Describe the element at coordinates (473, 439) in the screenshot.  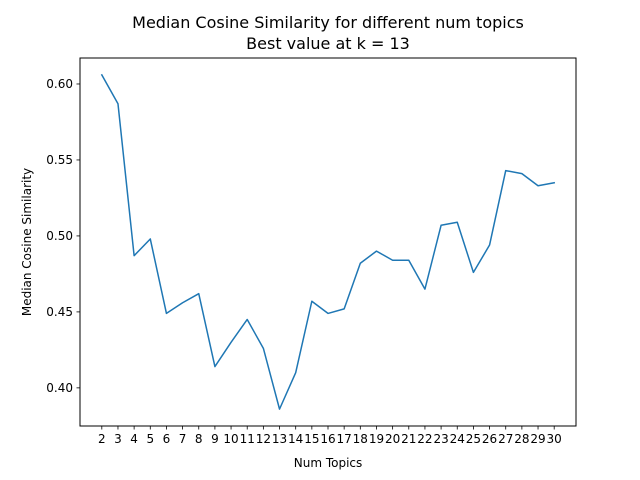
I see `x-tick-label: 25` at that location.